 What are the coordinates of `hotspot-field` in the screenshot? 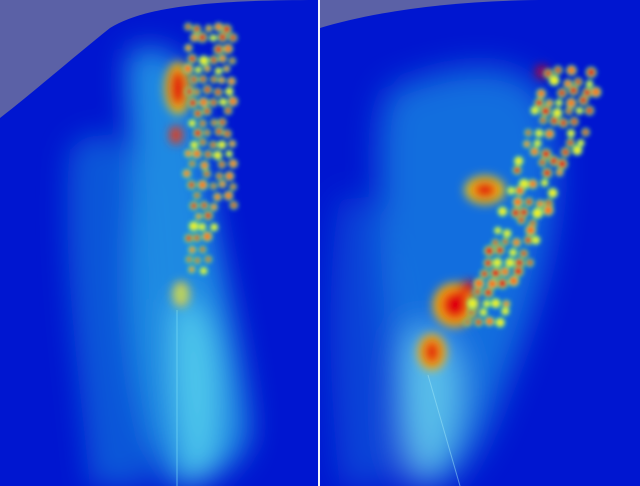 It's located at (532, 196).